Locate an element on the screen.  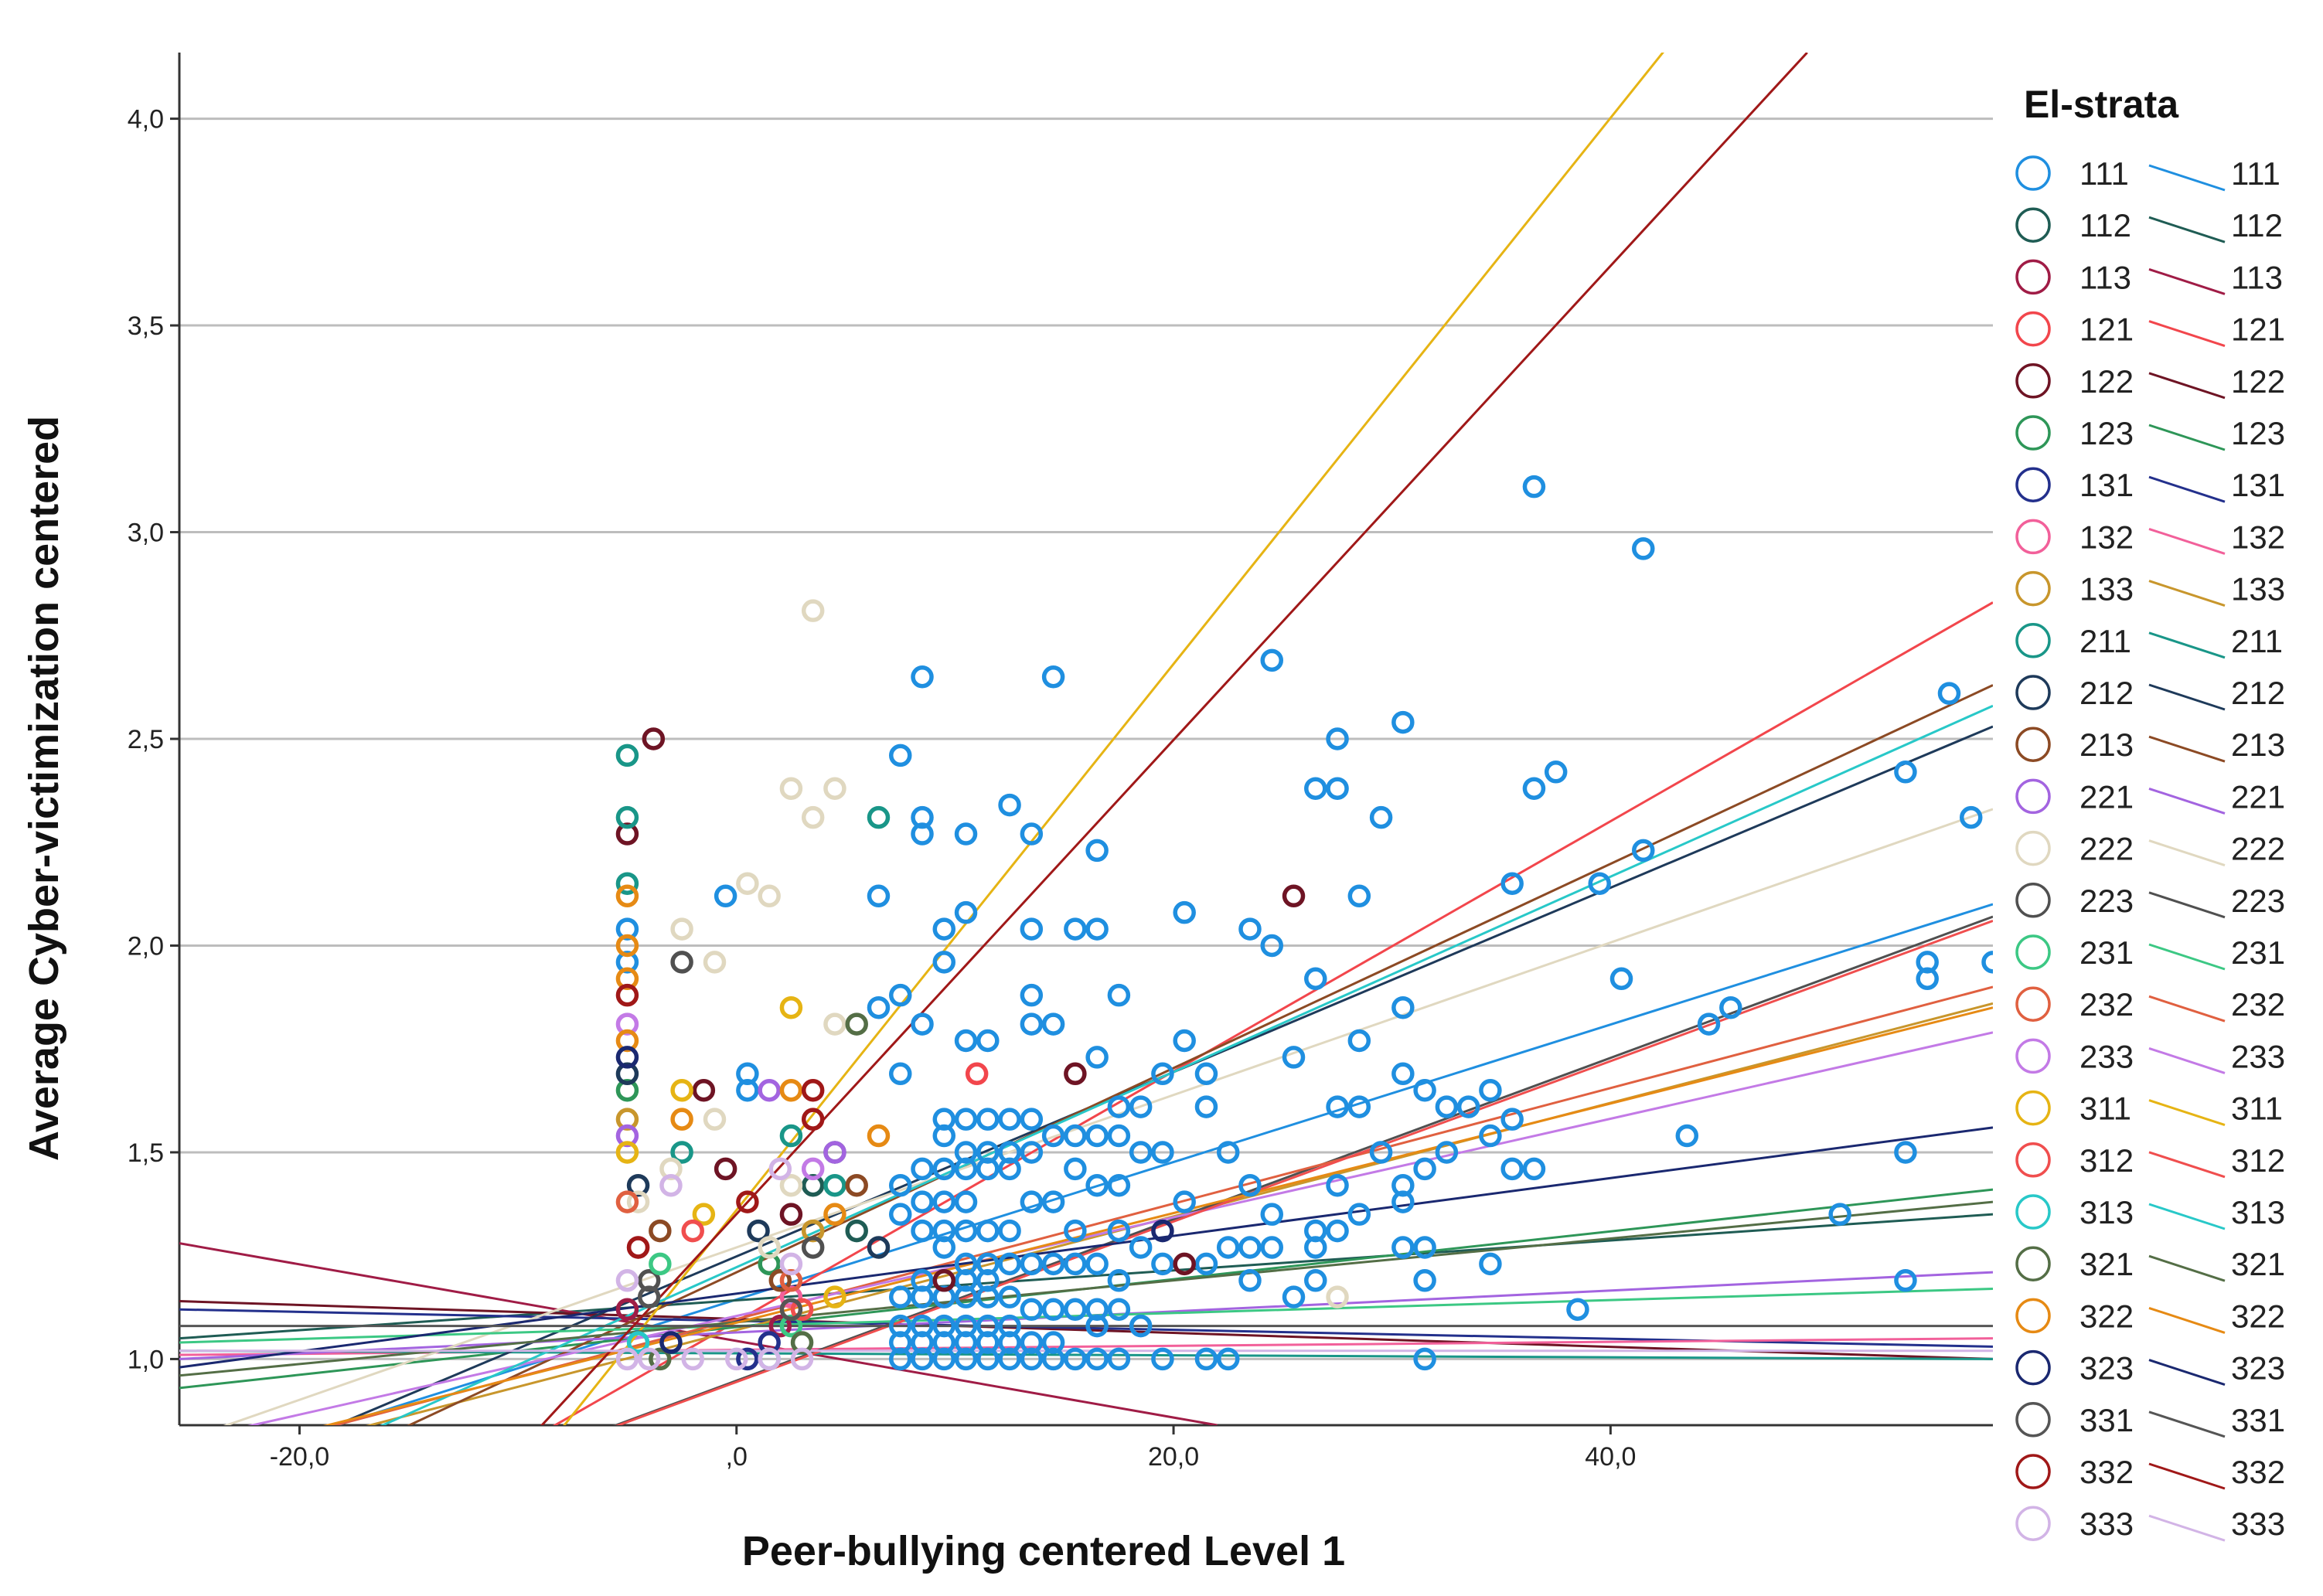
y-tick-label: 3,5 is located at coordinates (146, 326).